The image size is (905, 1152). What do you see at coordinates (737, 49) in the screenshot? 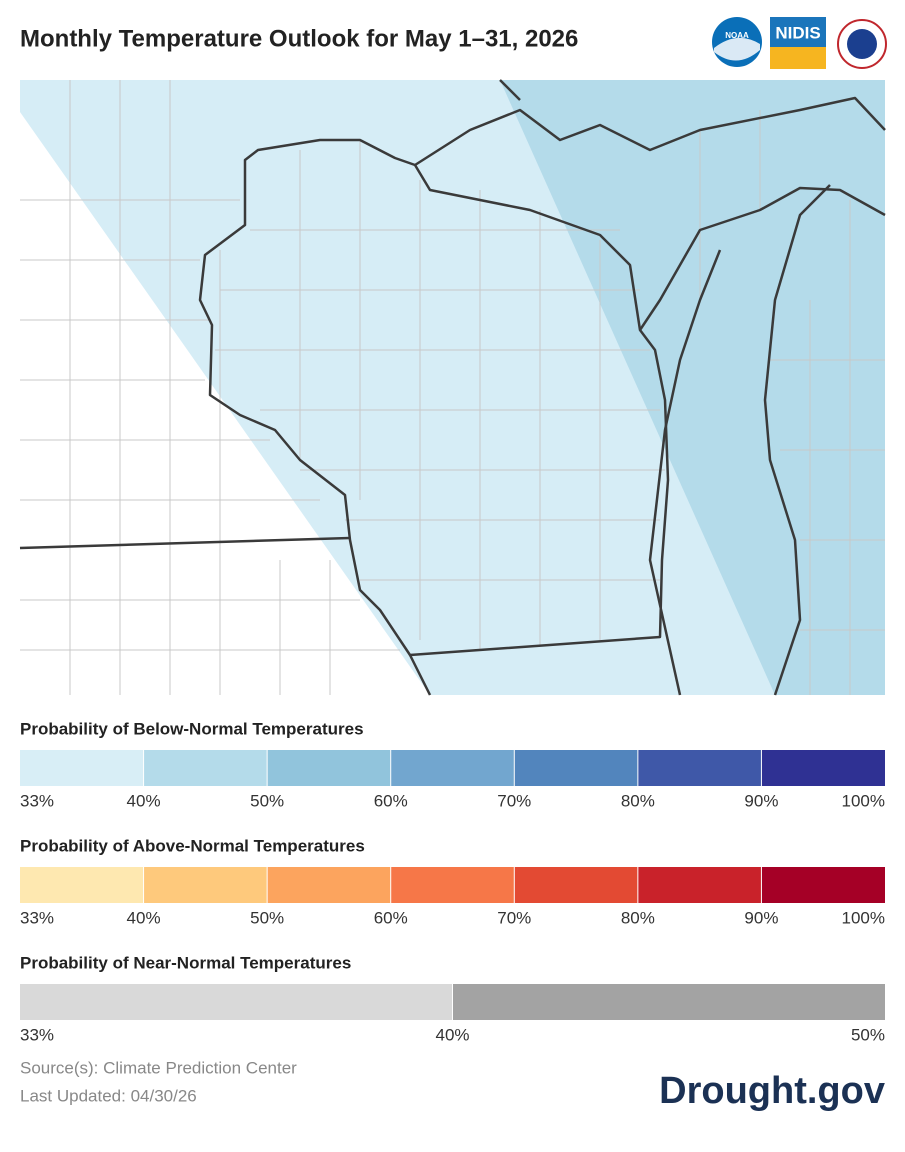
I see `noaa-wave` at bounding box center [737, 49].